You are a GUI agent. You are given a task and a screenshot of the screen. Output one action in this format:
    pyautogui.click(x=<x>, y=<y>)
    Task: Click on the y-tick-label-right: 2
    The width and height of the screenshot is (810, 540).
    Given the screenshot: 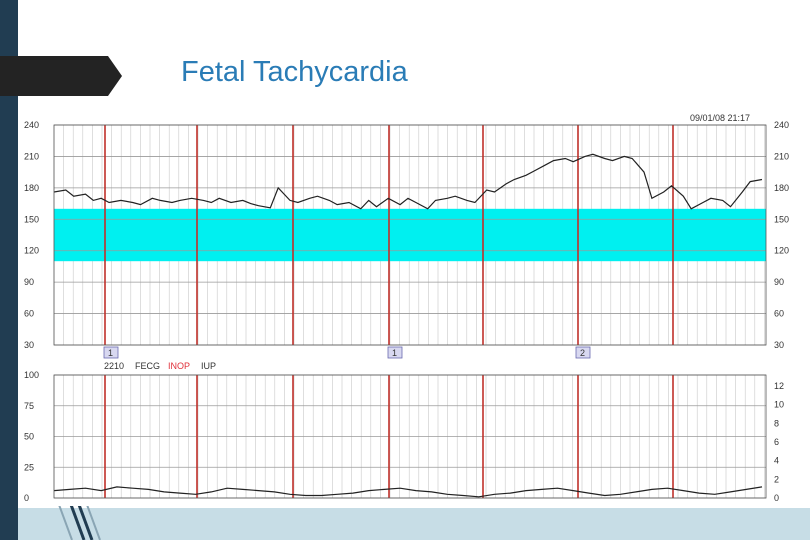 What is the action you would take?
    pyautogui.click(x=776, y=479)
    